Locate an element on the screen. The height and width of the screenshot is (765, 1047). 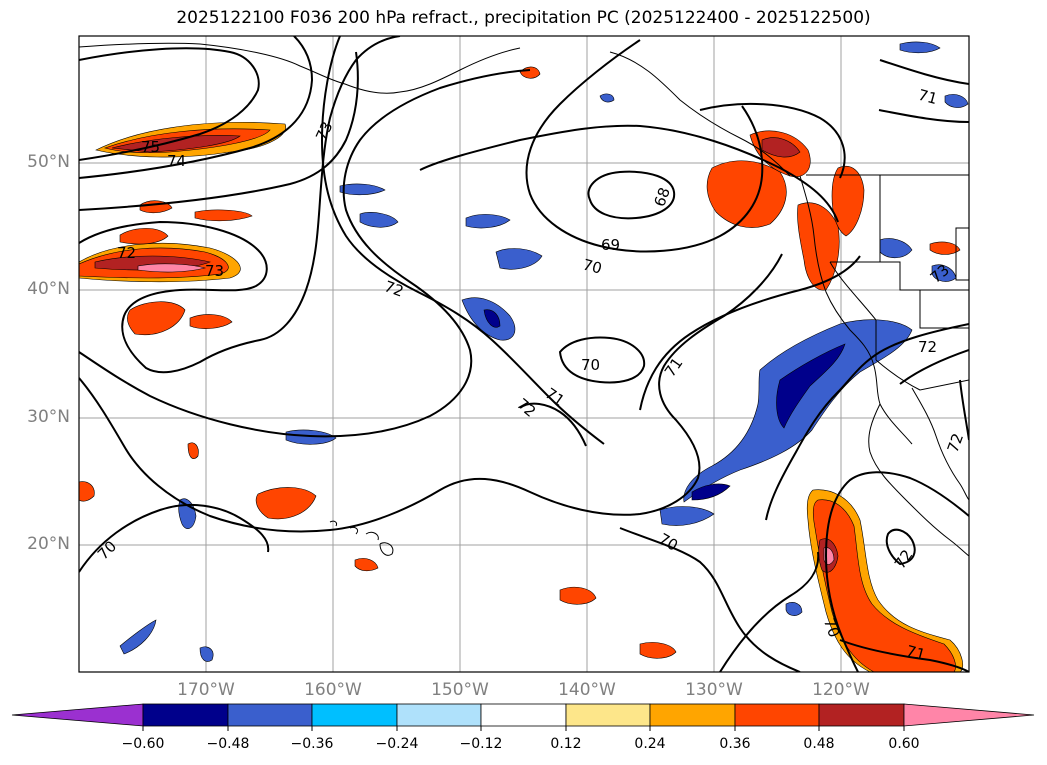
colorbar-tick-label: −0.60 is located at coordinates (143, 744).